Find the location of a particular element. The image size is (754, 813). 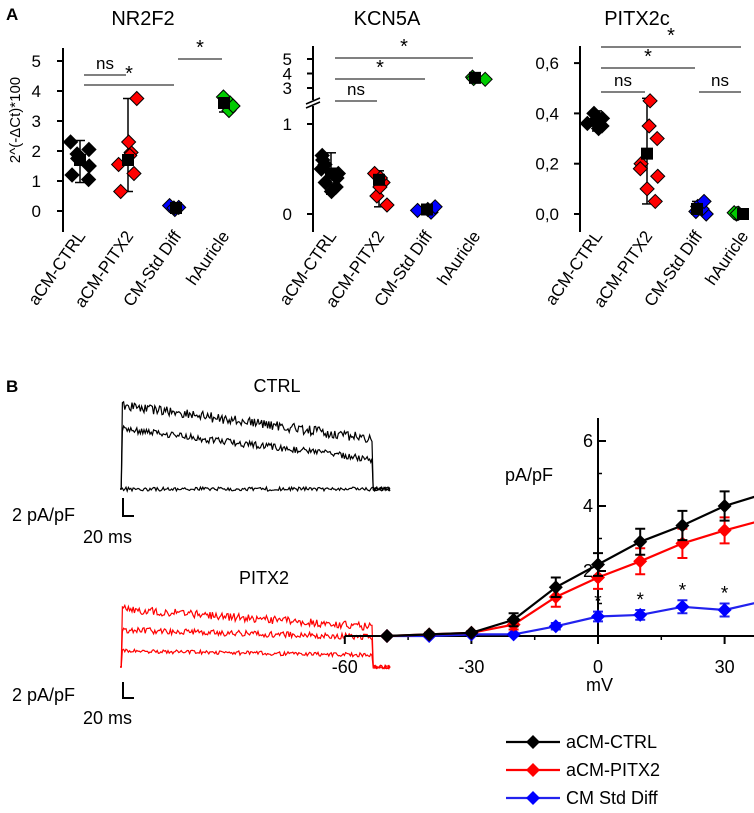

y-tick-labels: 2 4 6 is located at coordinates (588, 506).